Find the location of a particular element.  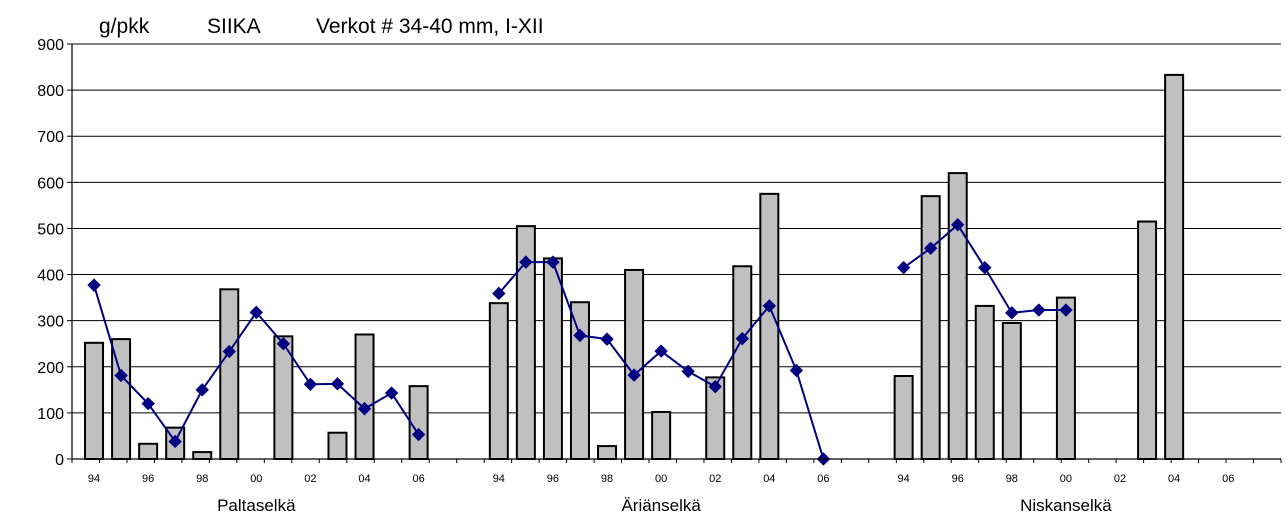

y-tick-label: 900 is located at coordinates (50, 45).